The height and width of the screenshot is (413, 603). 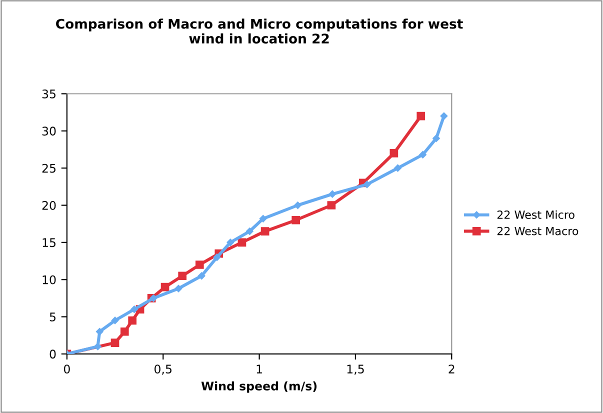 I want to click on y-tick-label: 0, so click(x=53, y=354).